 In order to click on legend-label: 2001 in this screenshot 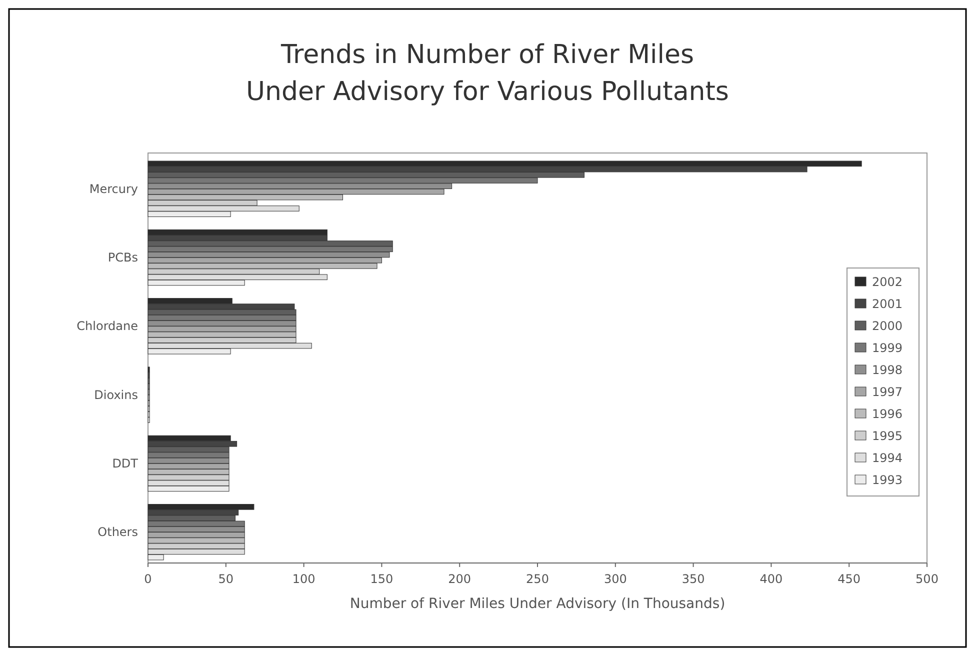, I will do `click(887, 304)`.